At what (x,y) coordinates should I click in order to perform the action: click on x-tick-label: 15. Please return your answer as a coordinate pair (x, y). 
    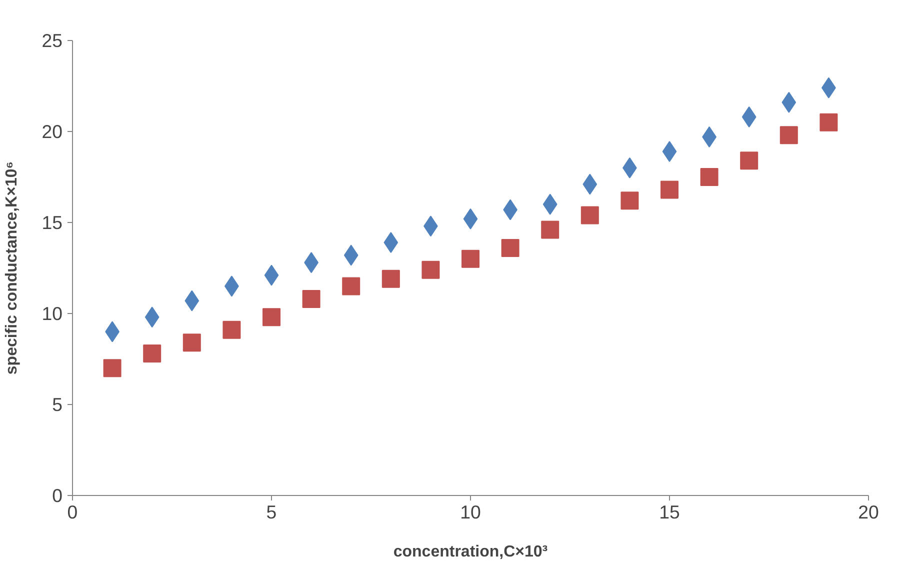
    Looking at the image, I should click on (669, 512).